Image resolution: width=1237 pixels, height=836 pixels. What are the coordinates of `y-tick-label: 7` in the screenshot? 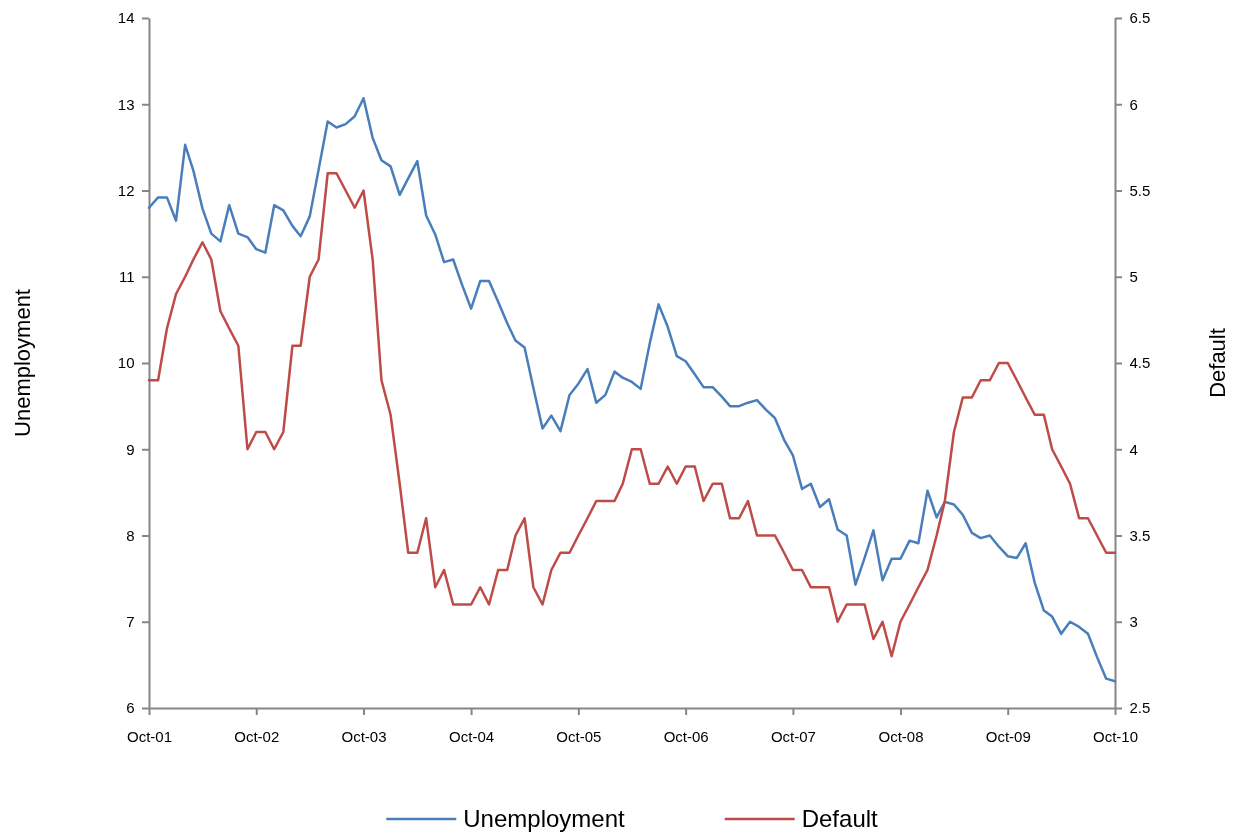 It's located at (130, 622).